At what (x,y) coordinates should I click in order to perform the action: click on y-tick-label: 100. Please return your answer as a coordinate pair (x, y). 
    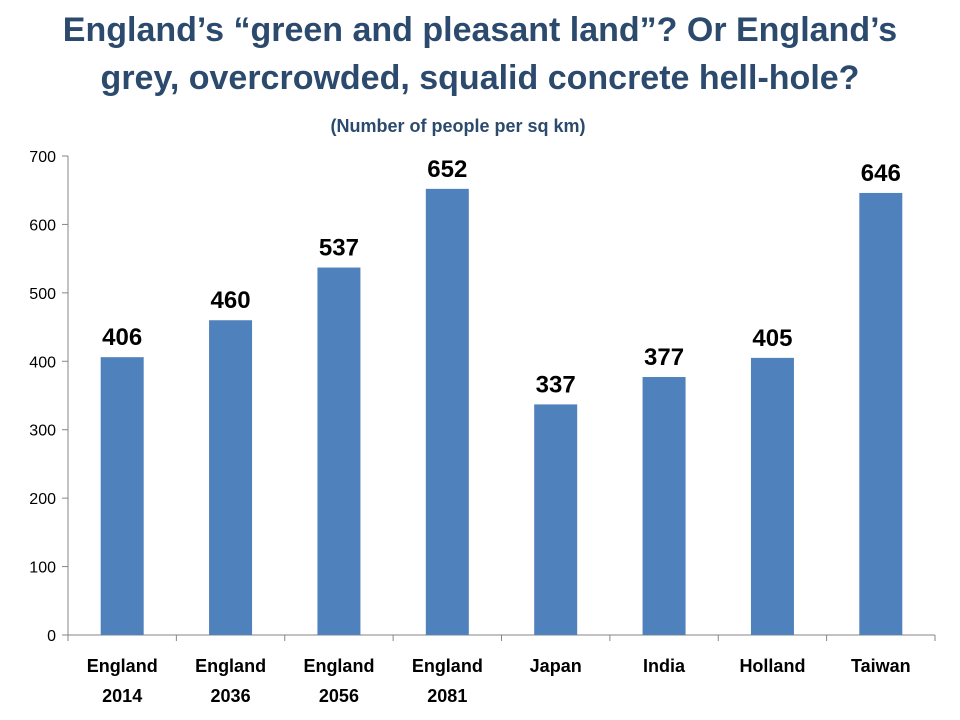
    Looking at the image, I should click on (42, 568).